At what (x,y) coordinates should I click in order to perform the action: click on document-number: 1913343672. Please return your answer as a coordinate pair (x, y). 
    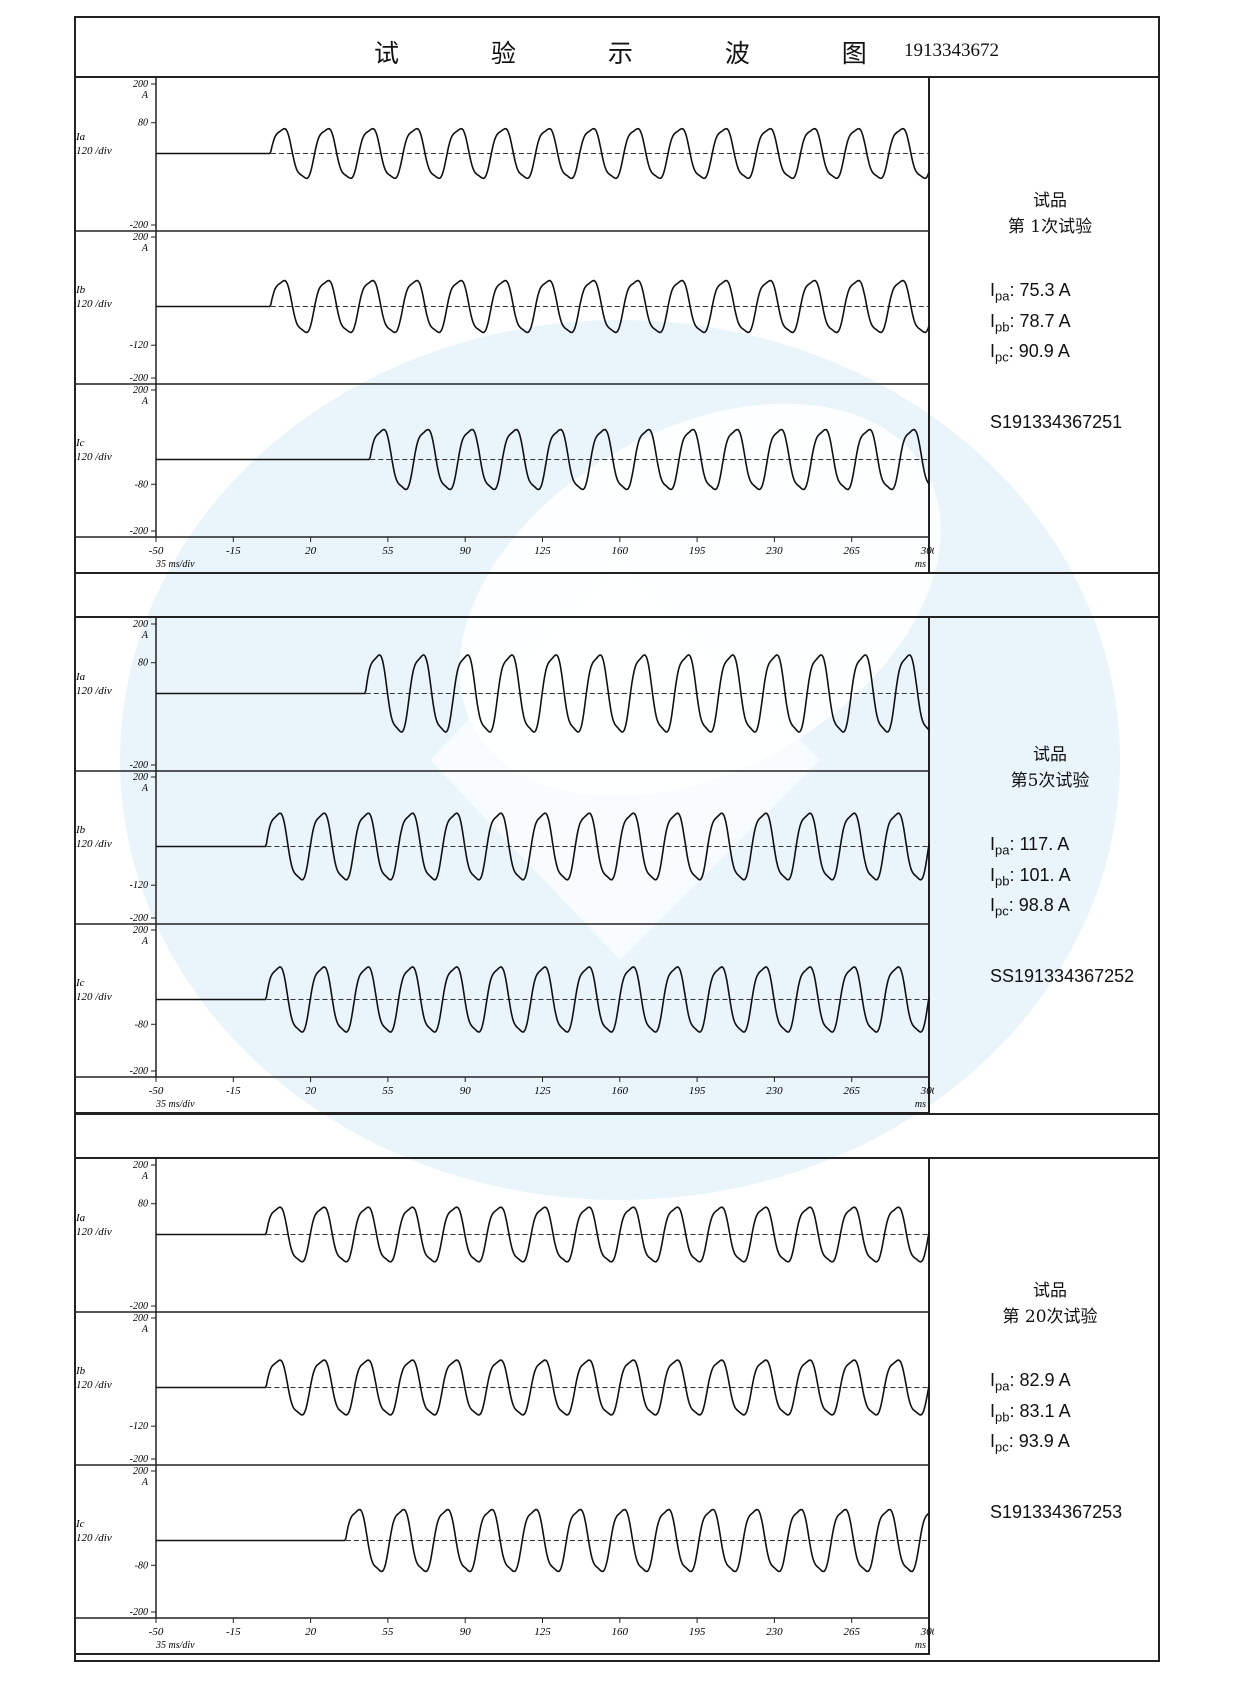
    Looking at the image, I should click on (951, 50).